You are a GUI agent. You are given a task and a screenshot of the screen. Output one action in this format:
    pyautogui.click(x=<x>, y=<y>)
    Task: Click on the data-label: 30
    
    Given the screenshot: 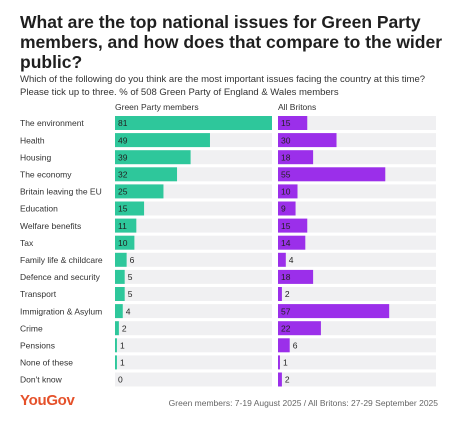 What is the action you would take?
    pyautogui.click(x=286, y=140)
    